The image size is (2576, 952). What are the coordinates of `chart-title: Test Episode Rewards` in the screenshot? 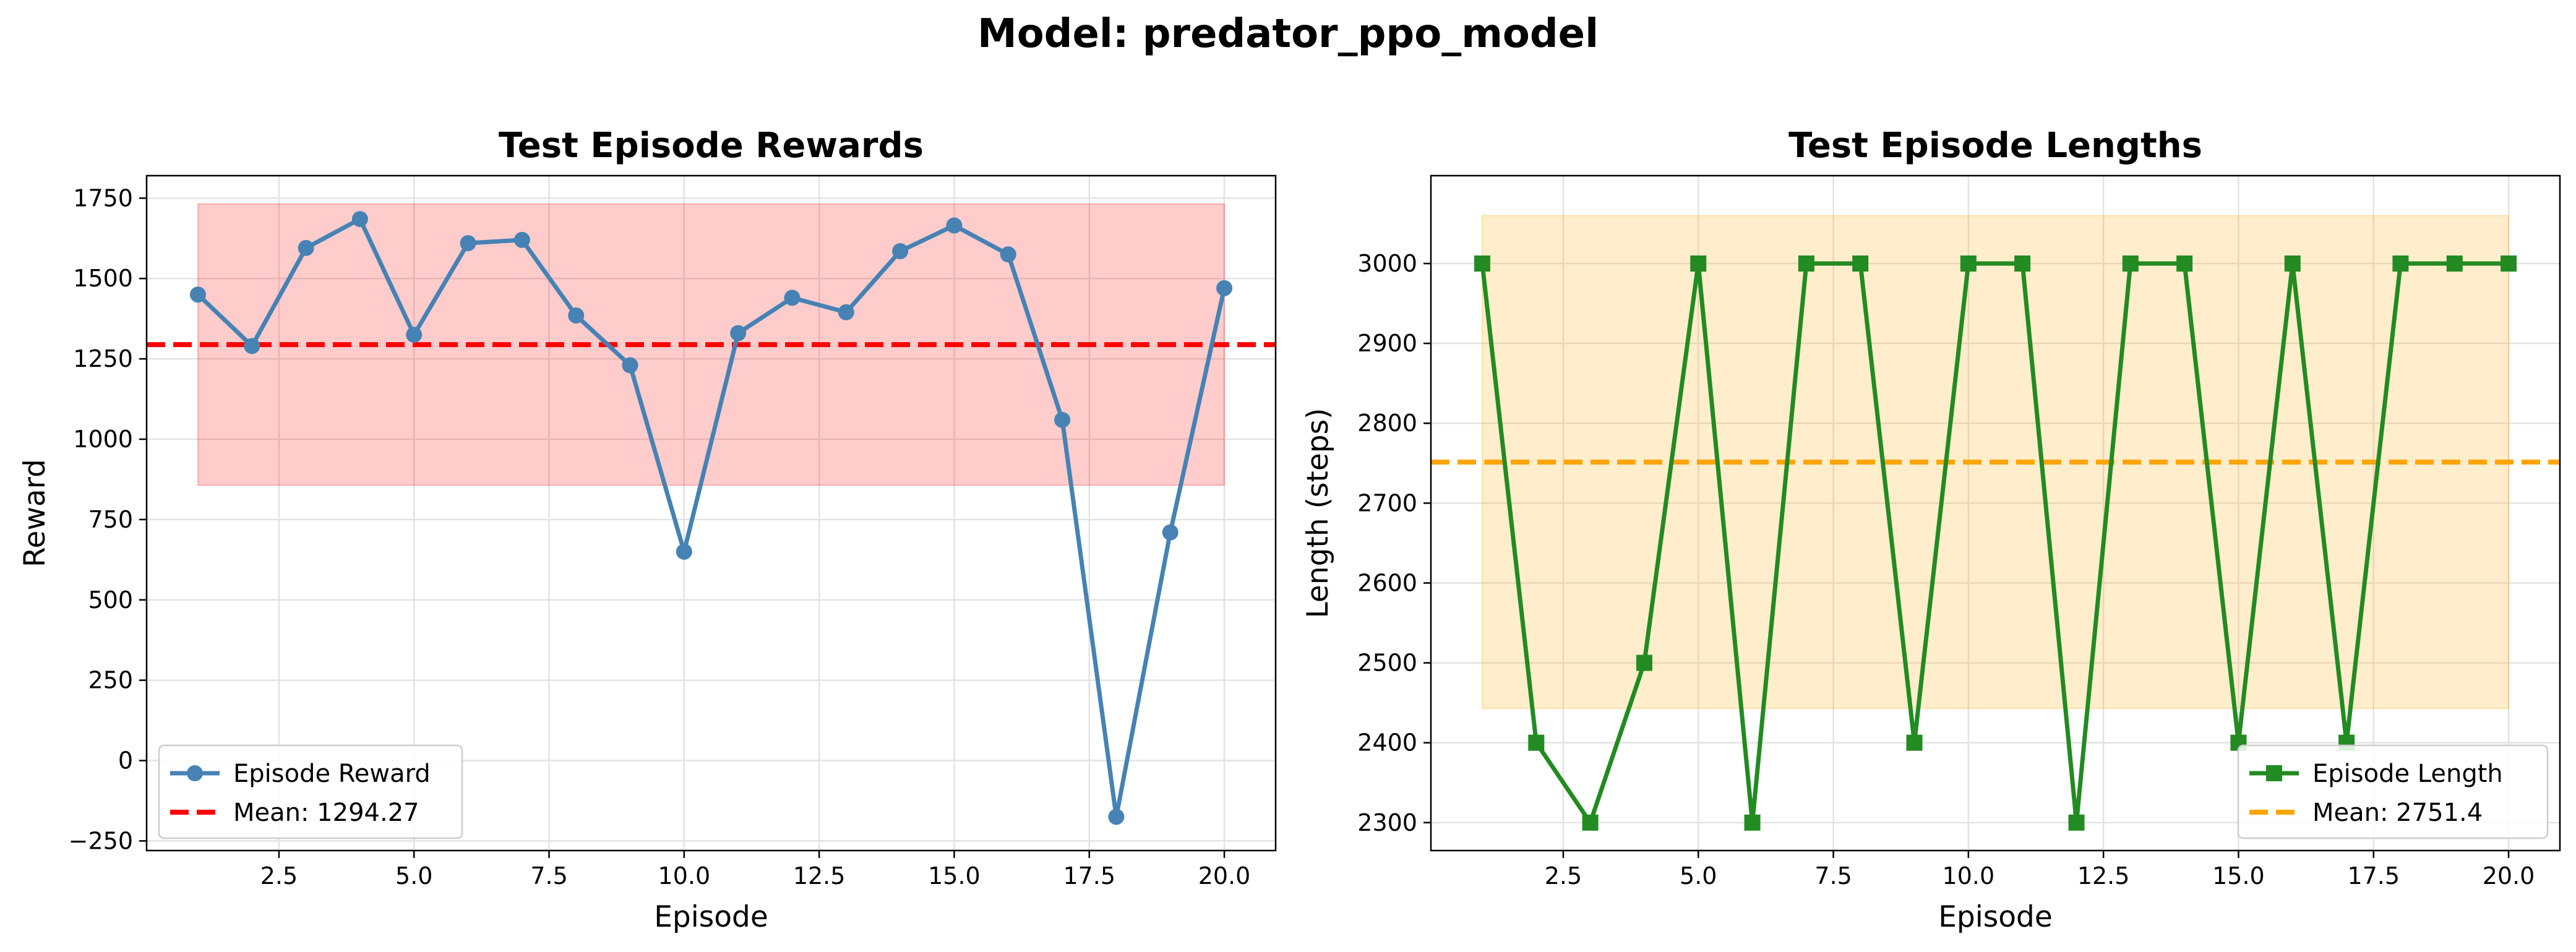 It's located at (712, 146).